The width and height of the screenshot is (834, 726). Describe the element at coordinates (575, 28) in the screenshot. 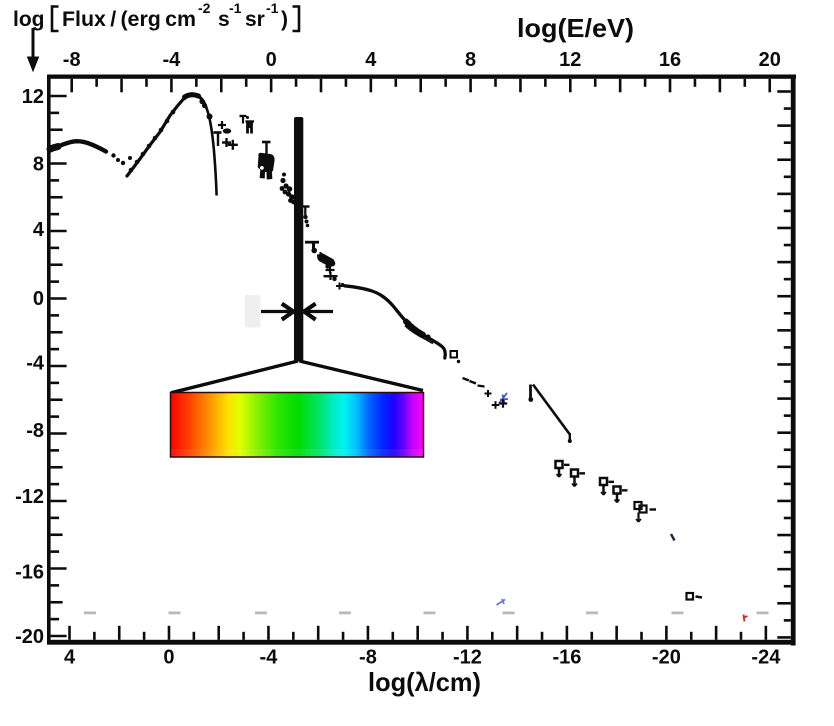

I see `svg-text: log(E/eV)` at that location.